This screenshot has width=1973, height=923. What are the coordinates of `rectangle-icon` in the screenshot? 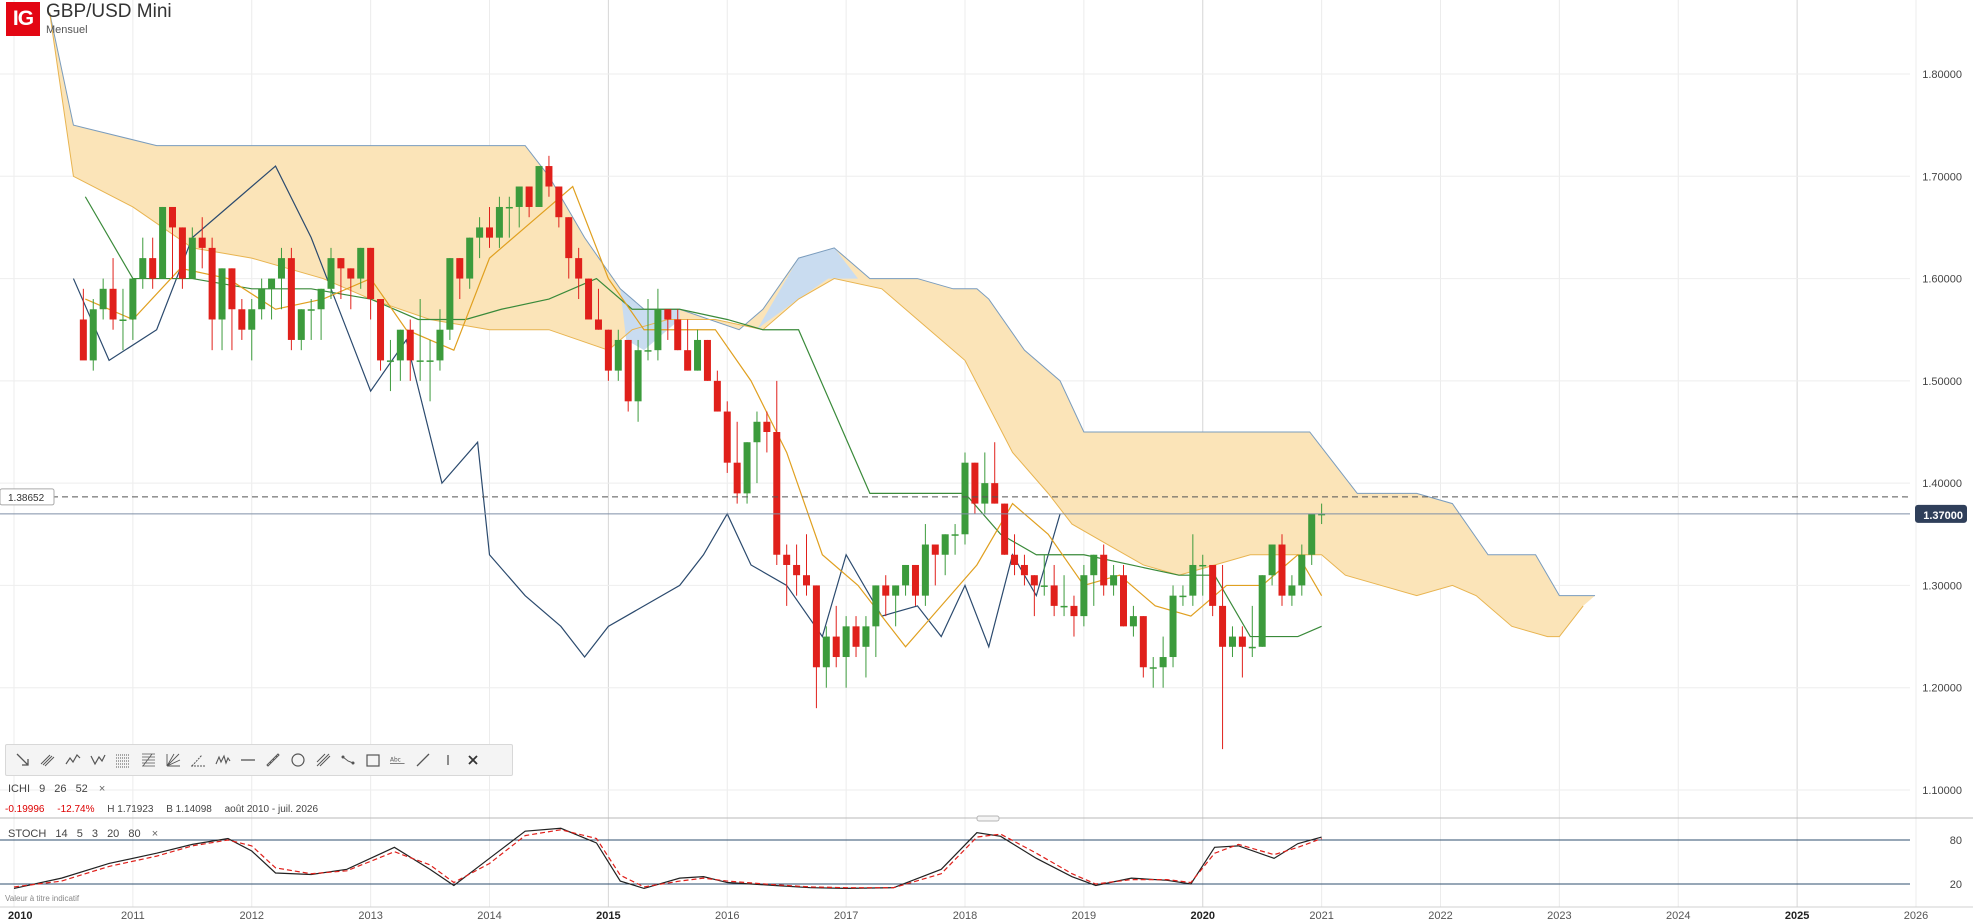 It's located at (372, 760).